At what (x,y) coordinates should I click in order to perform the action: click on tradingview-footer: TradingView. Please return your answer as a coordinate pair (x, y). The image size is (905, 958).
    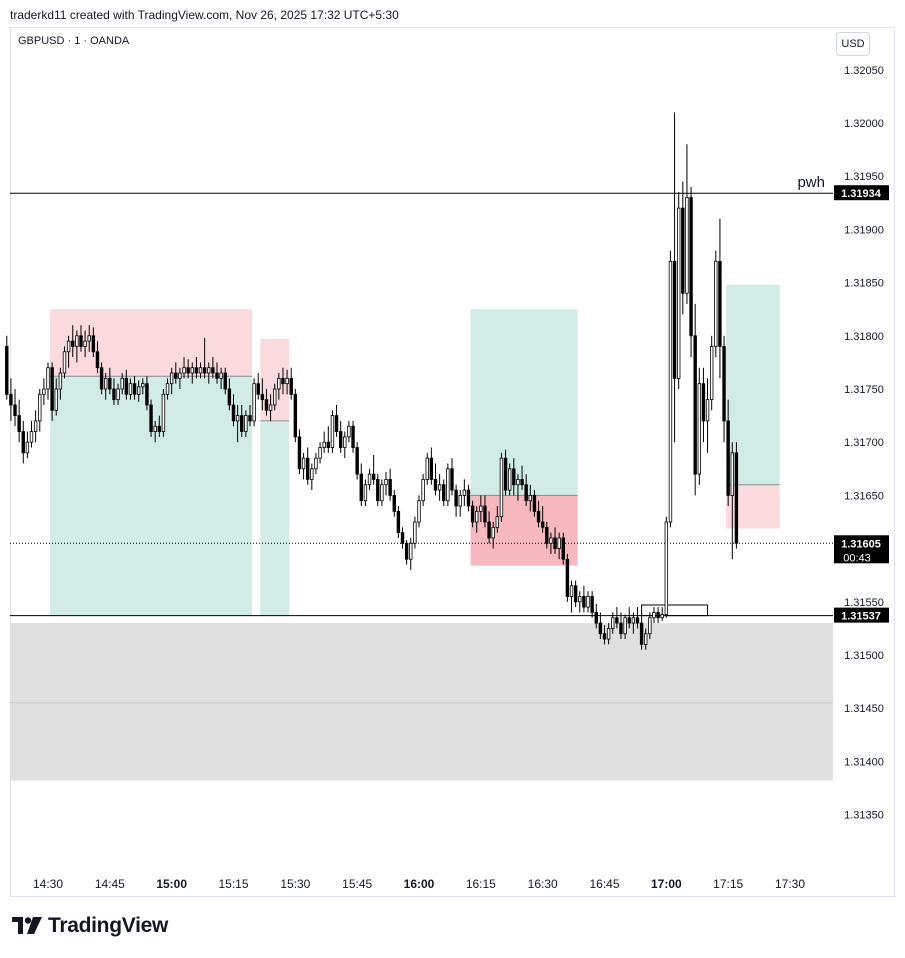
    Looking at the image, I should click on (90, 926).